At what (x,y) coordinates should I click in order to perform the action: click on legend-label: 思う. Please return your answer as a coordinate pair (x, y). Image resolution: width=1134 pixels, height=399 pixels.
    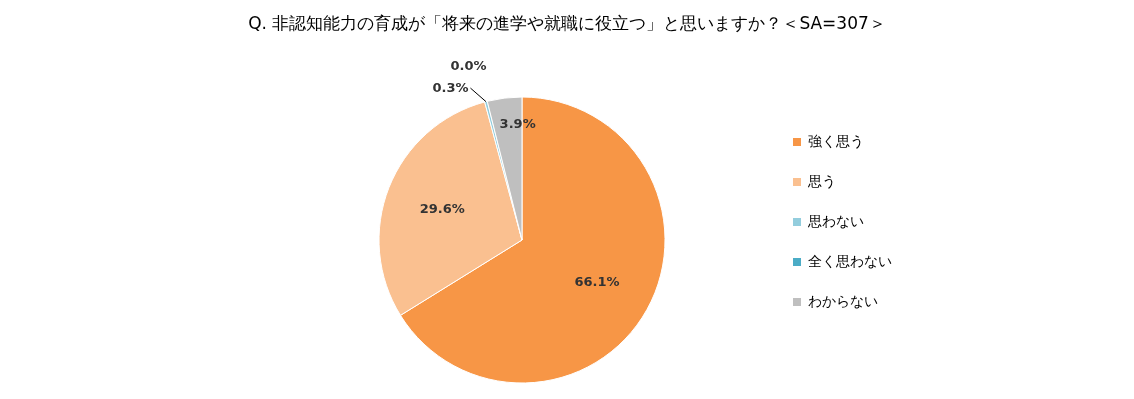
    Looking at the image, I should click on (821, 181).